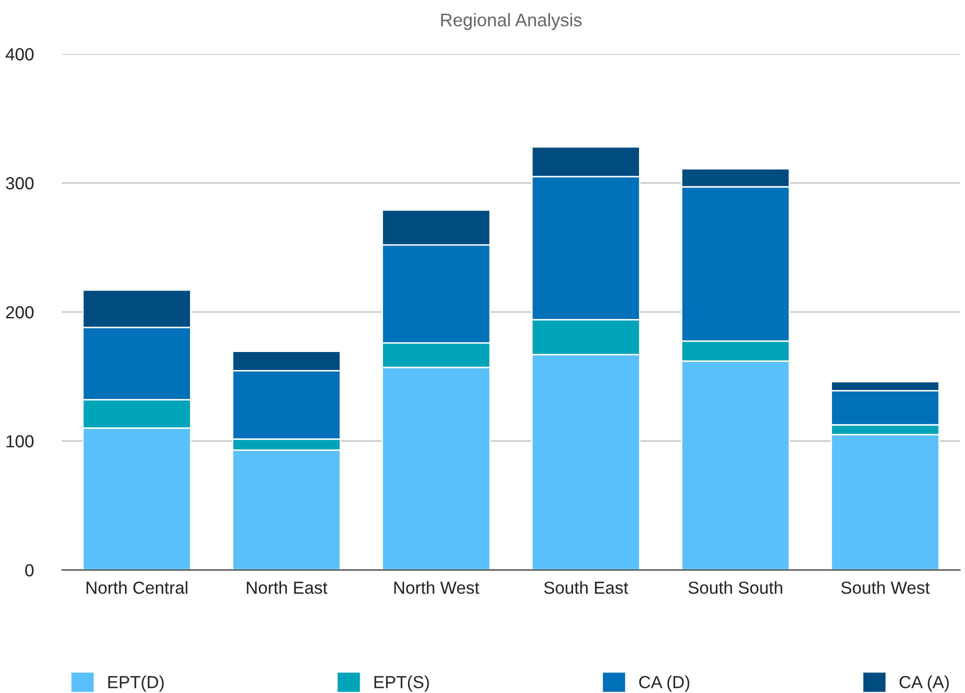 The height and width of the screenshot is (693, 965). Describe the element at coordinates (735, 587) in the screenshot. I see `x-tick-label: South South` at that location.